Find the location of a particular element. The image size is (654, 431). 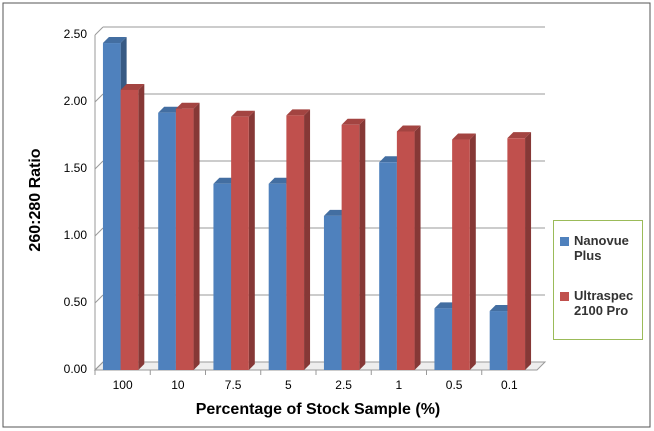

x-tick-label: 1 is located at coordinates (399, 385).